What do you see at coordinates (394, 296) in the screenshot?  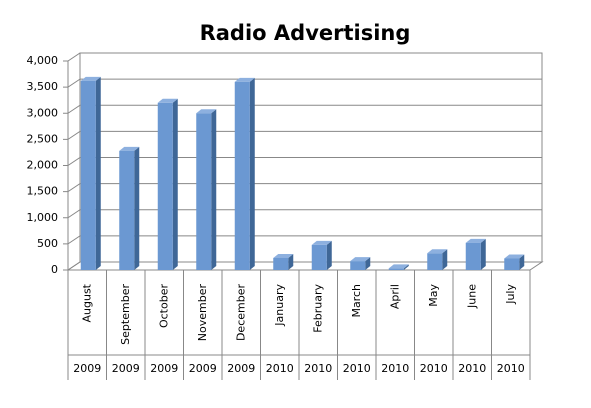 I see `x-tick-label: April` at bounding box center [394, 296].